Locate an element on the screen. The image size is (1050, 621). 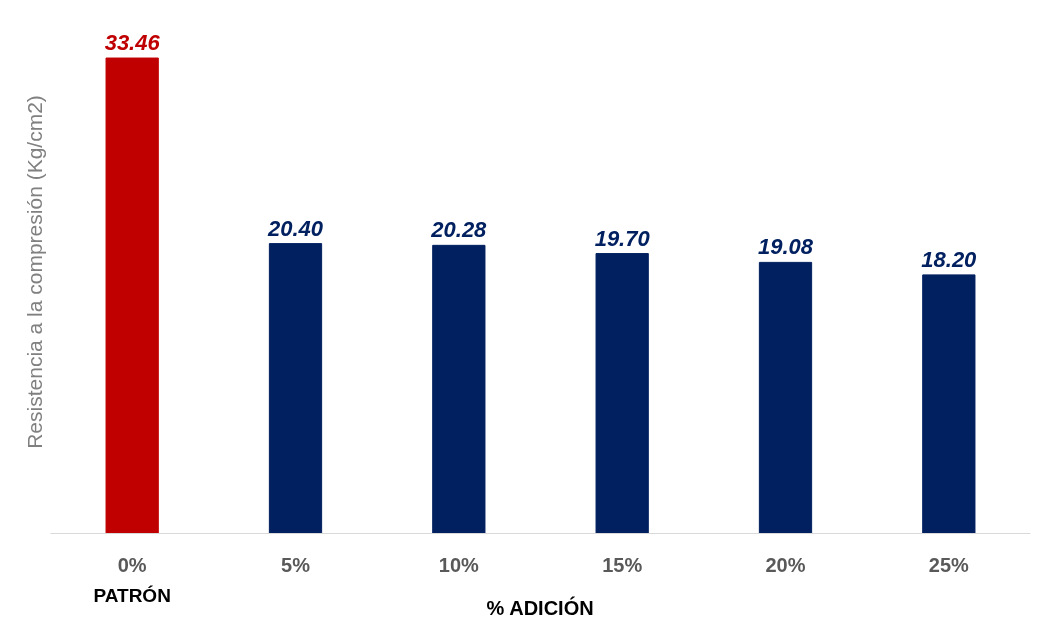
x-axis-title: % ADICIÓN is located at coordinates (540, 607).